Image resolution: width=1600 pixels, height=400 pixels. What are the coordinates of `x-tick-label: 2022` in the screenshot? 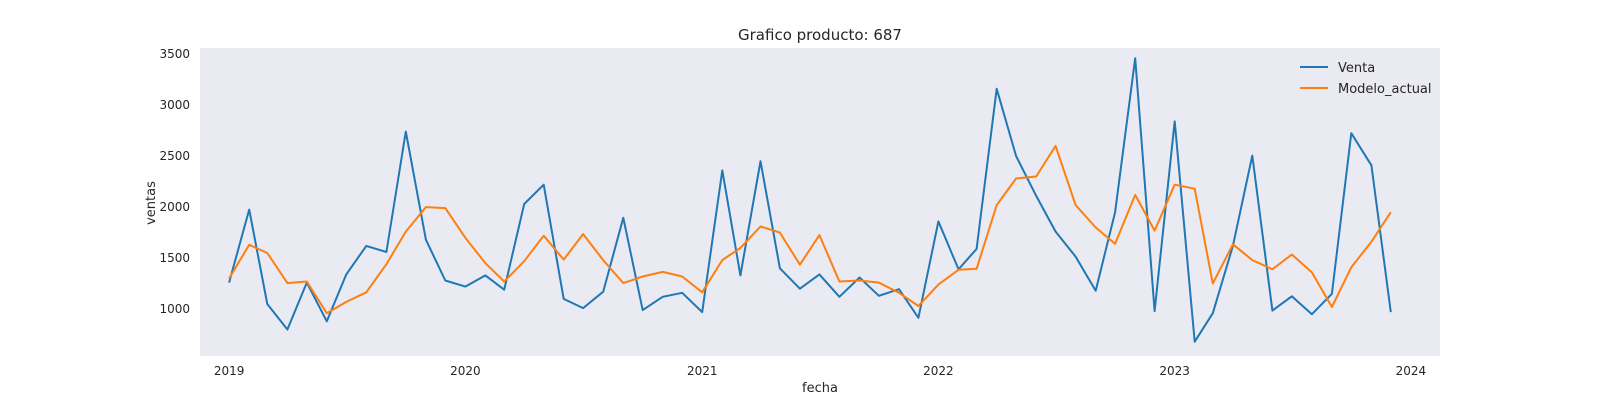 It's located at (938, 371).